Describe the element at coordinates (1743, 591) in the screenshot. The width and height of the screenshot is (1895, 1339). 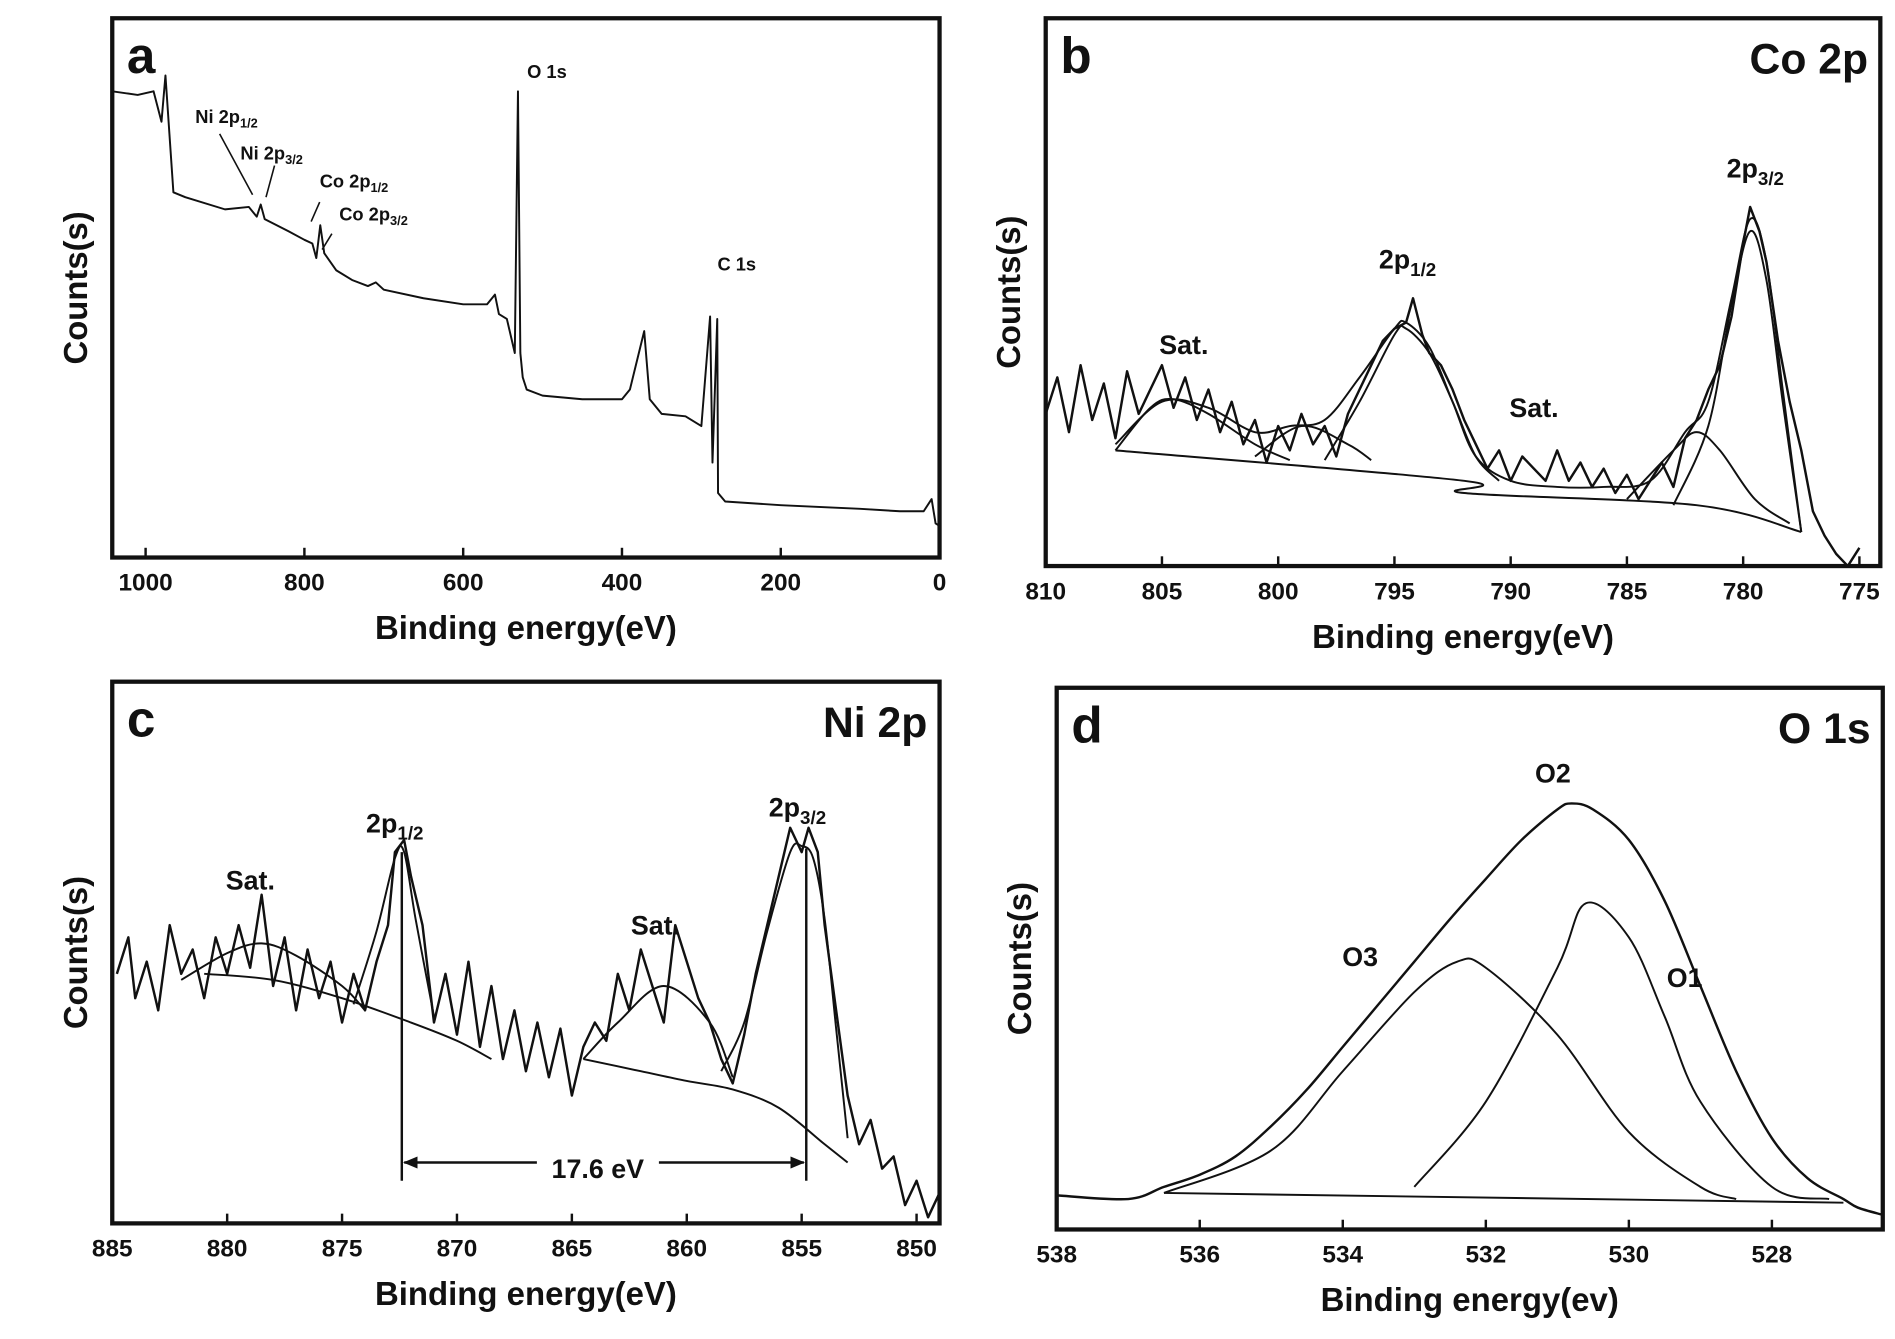
I see `x-tick-label: 780` at that location.